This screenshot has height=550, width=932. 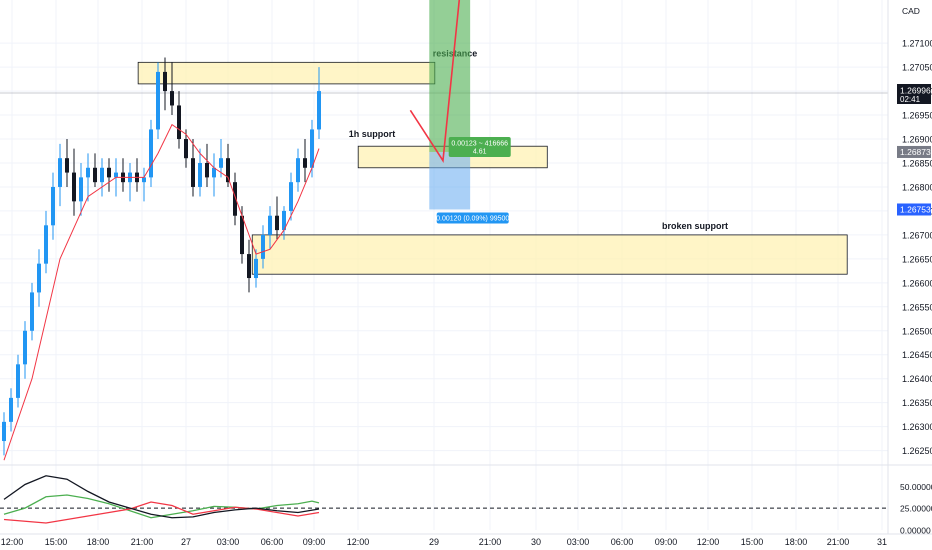 What do you see at coordinates (882, 542) in the screenshot?
I see `x-tick-label: 31` at bounding box center [882, 542].